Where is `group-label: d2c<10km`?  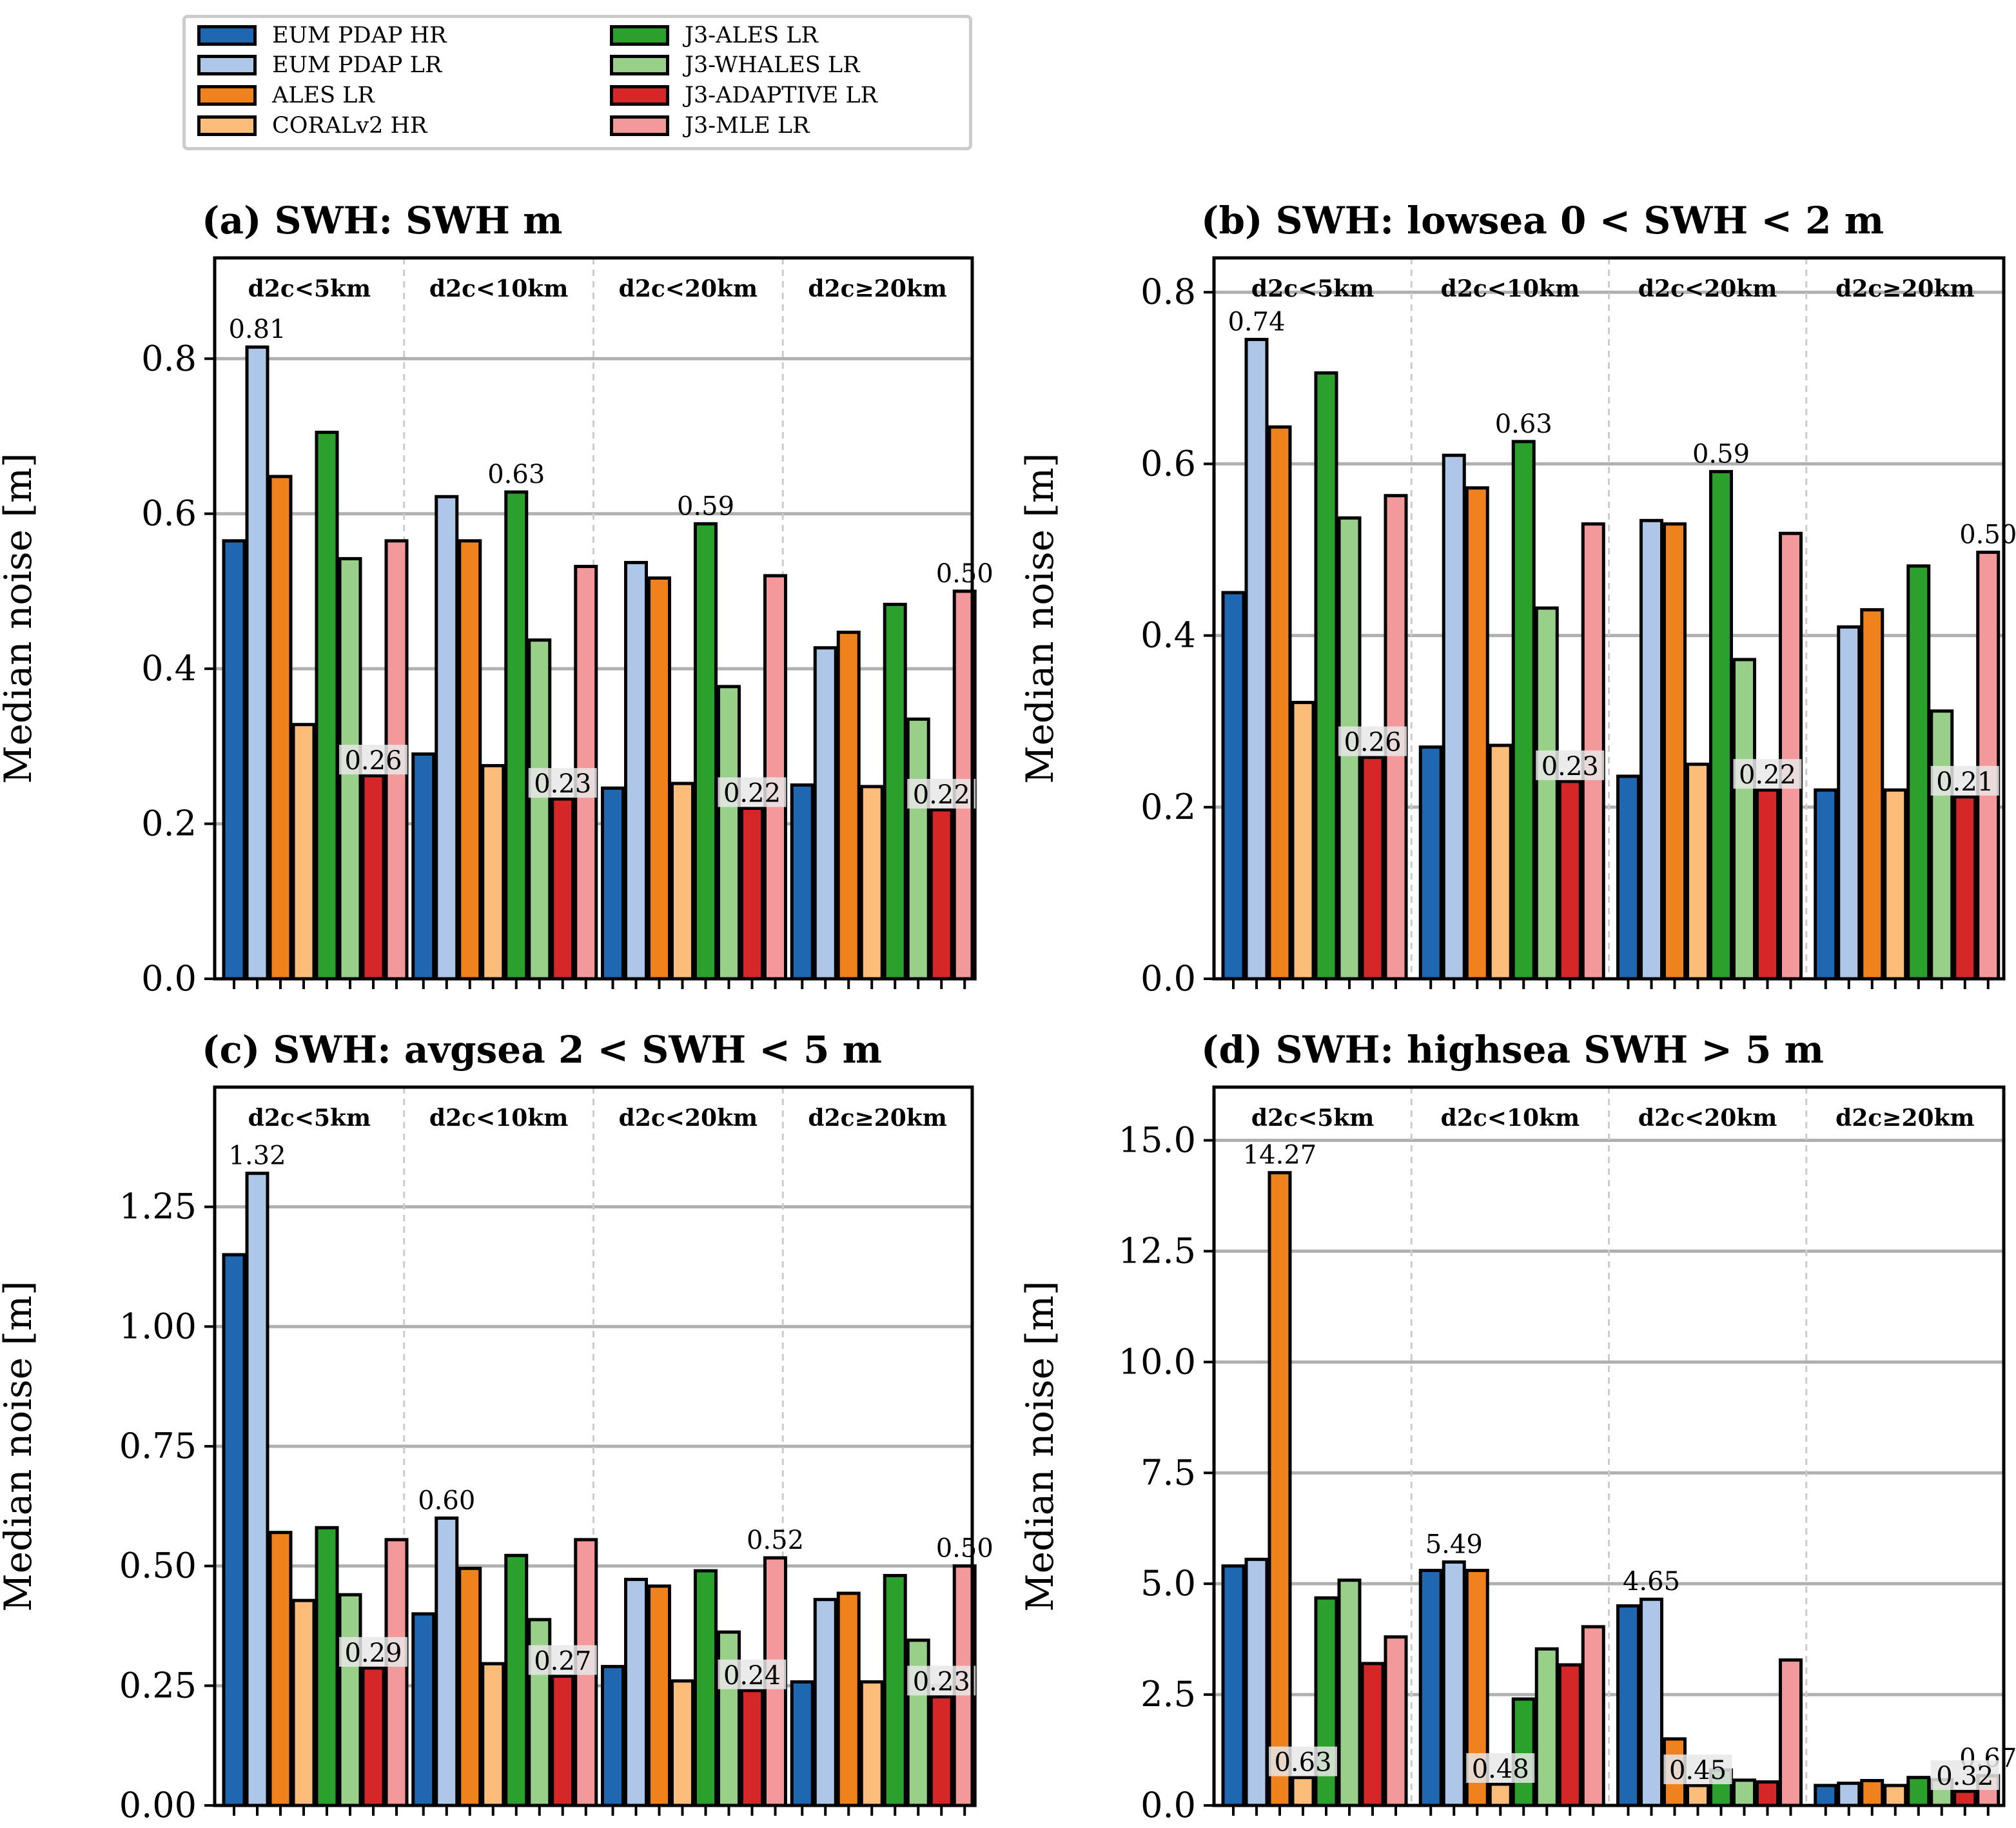 group-label: d2c<10km is located at coordinates (498, 1118).